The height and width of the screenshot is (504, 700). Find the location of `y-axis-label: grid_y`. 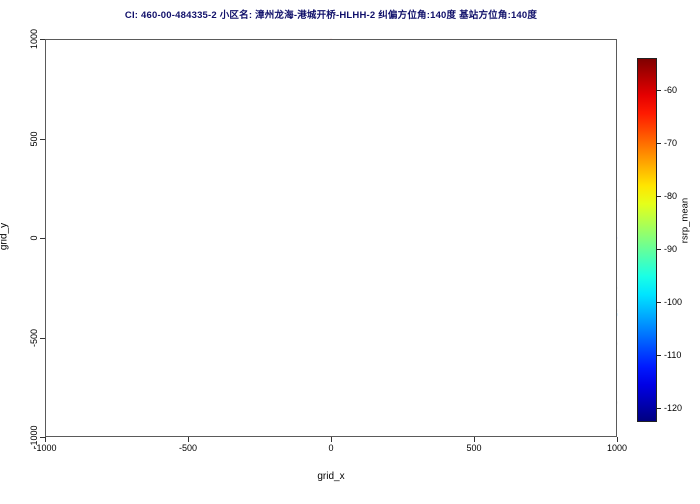

y-axis-label: grid_y is located at coordinates (5, 236).